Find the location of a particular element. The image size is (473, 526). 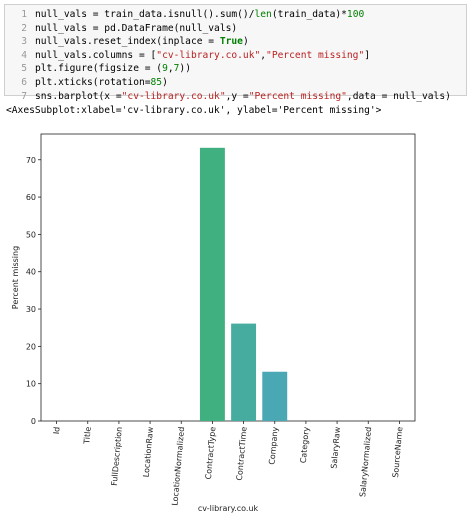

code-line: 2 null_vals = pd.DataFrame(null_vals) is located at coordinates (235, 29).